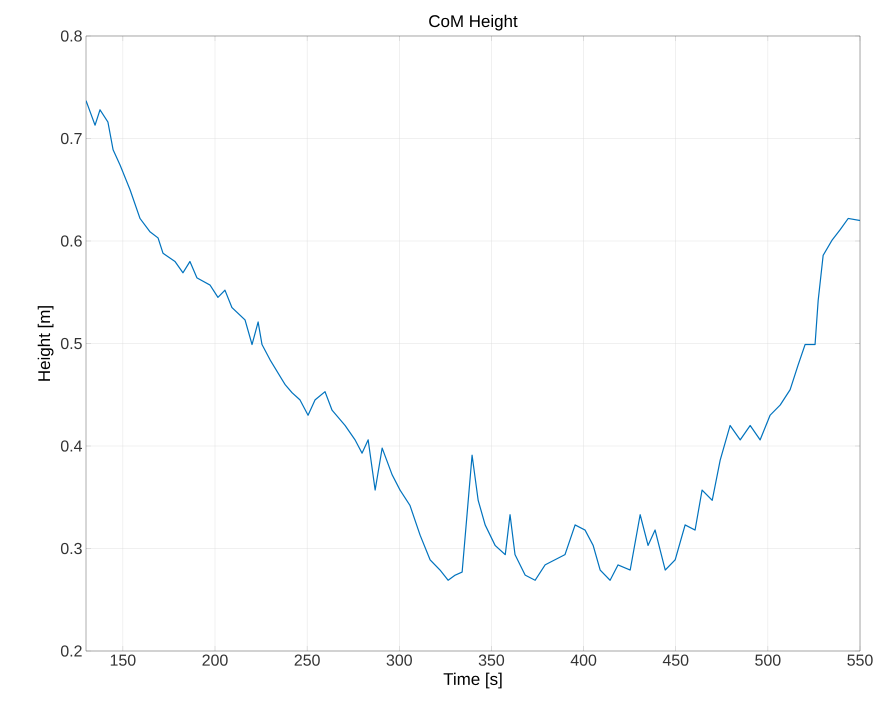 This screenshot has width=882, height=719. What do you see at coordinates (473, 680) in the screenshot?
I see `x-axis-title: Time [s]` at bounding box center [473, 680].